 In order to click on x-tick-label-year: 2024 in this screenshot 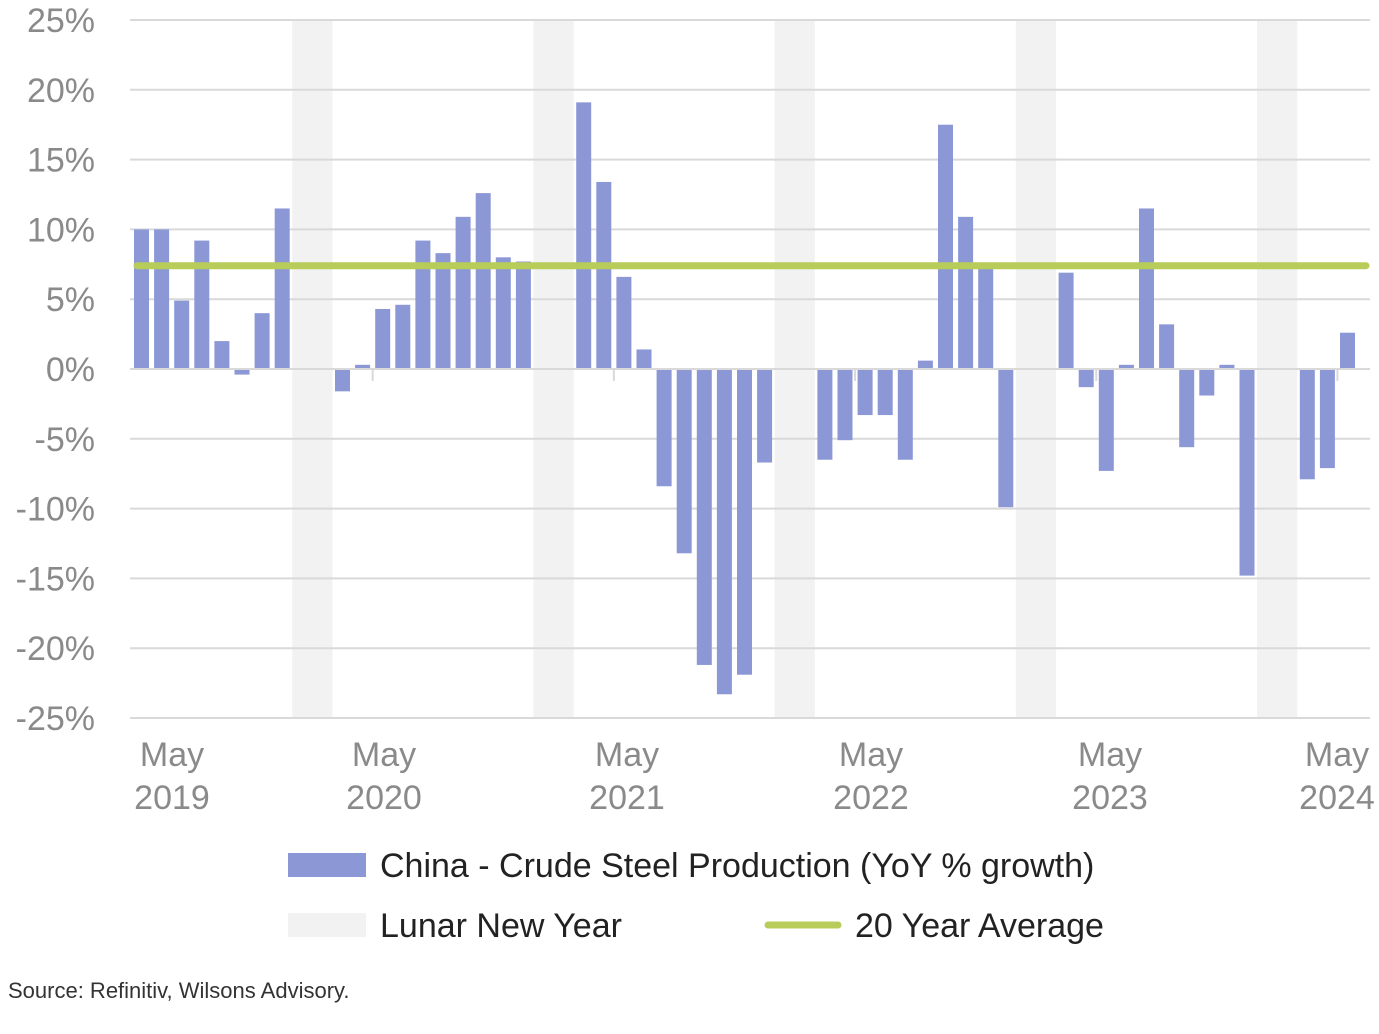, I will do `click(1337, 798)`.